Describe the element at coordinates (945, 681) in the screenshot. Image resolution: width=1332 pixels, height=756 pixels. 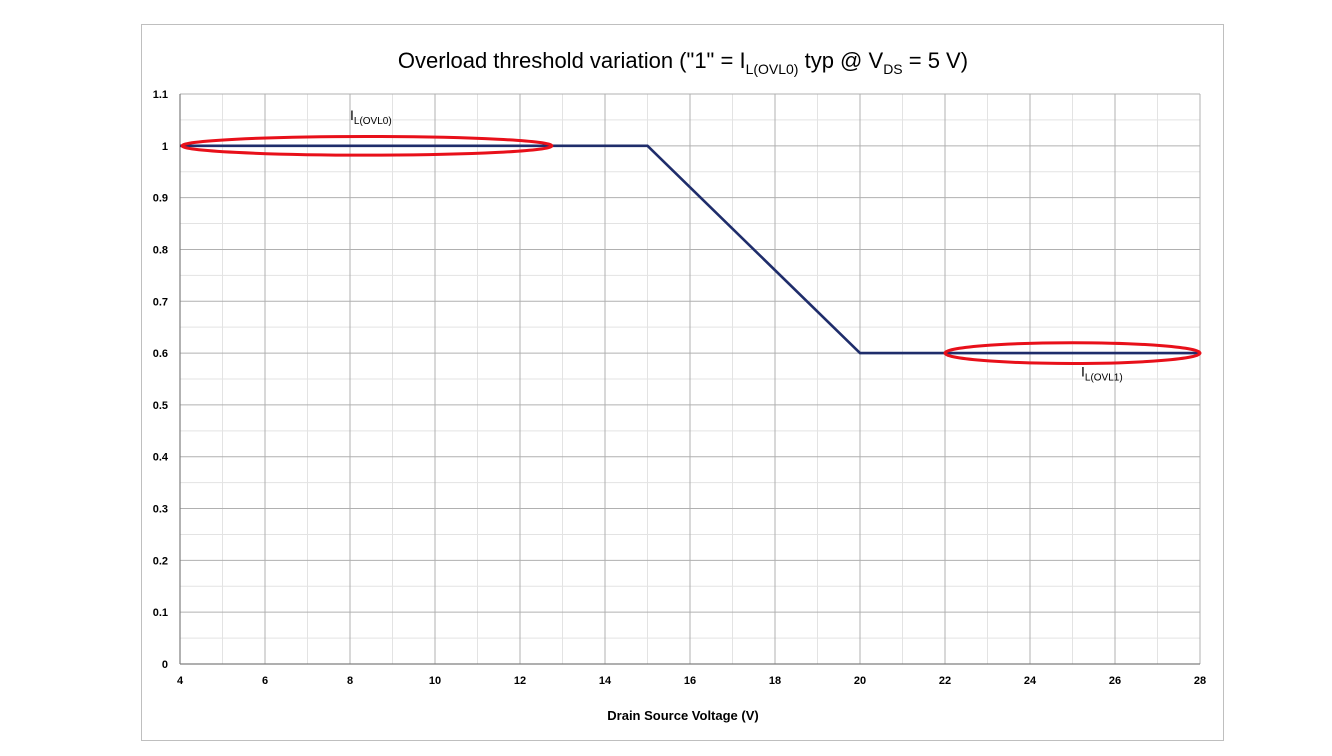
I see `x-tick-label: 22` at that location.